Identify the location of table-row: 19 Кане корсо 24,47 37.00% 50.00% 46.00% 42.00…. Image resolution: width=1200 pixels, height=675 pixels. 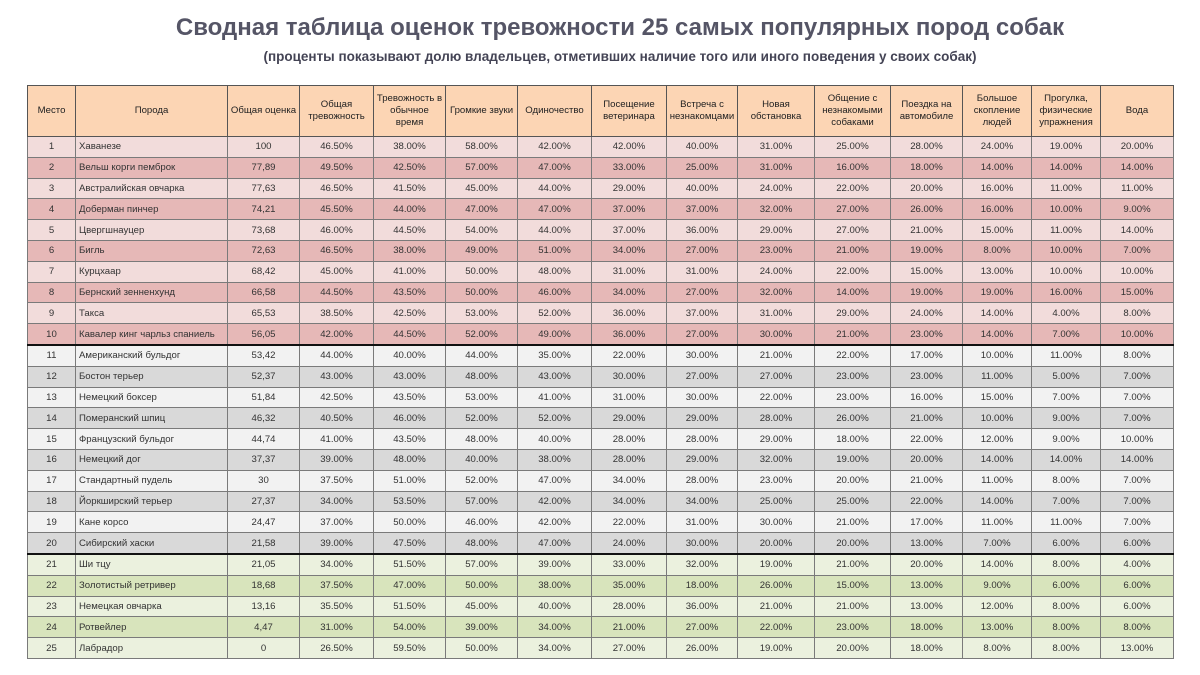
(600, 522).